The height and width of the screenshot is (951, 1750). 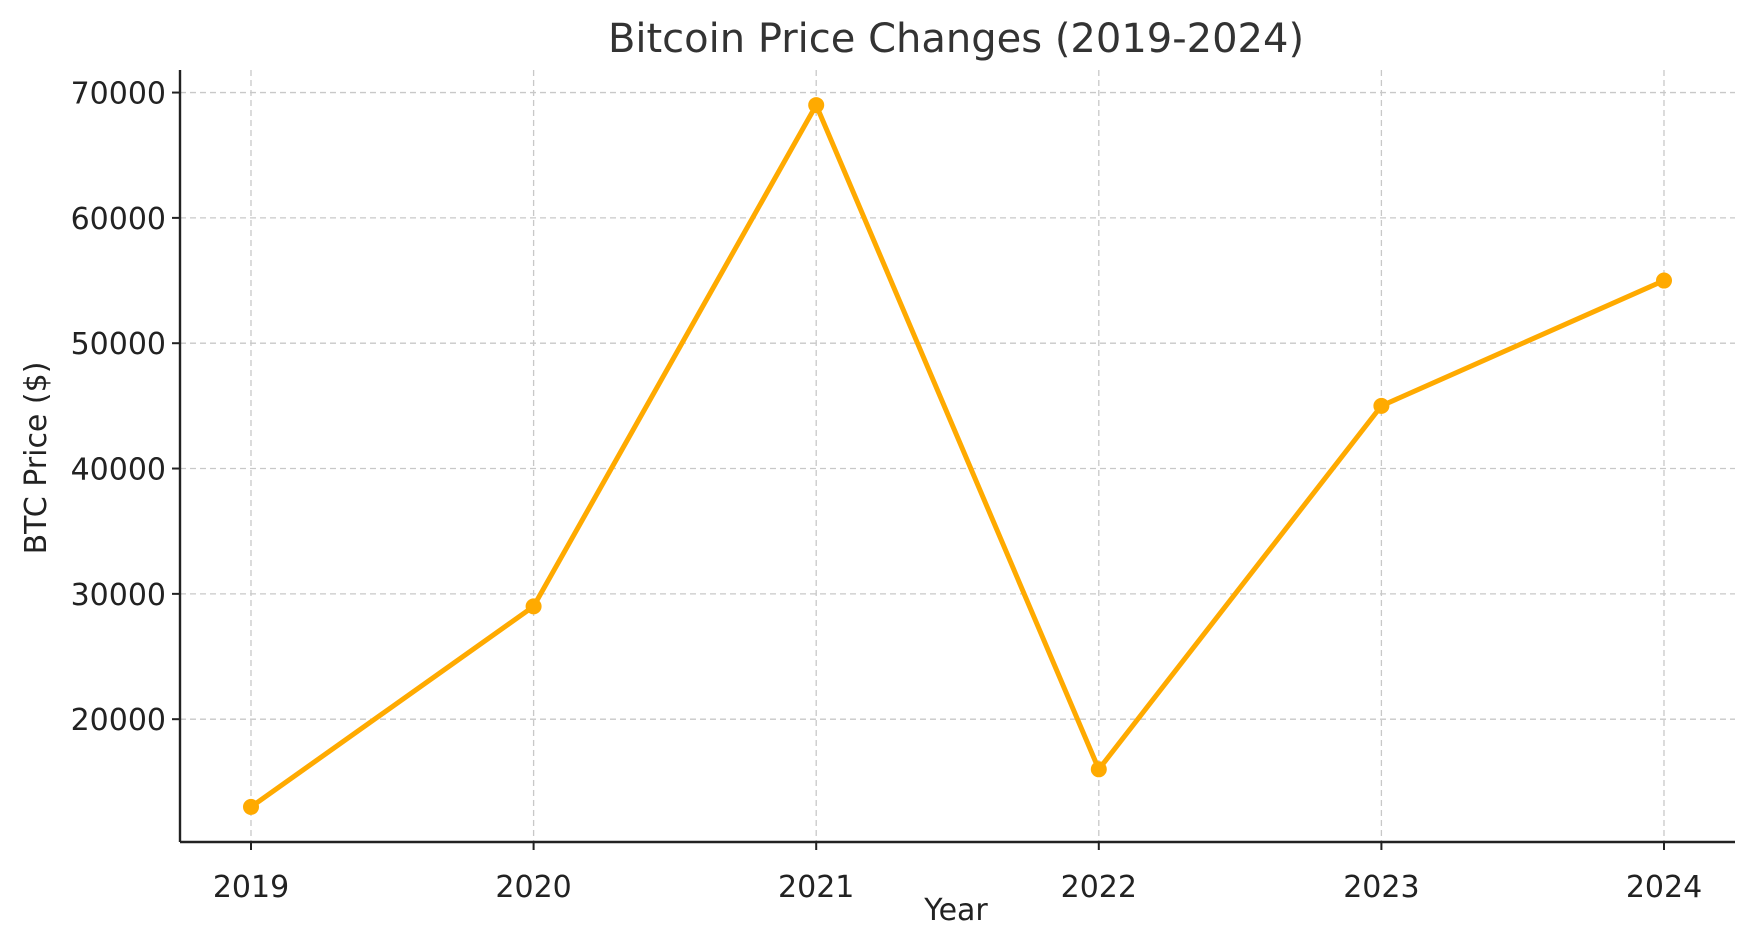 I want to click on x-tick-label: 2020, so click(x=533, y=887).